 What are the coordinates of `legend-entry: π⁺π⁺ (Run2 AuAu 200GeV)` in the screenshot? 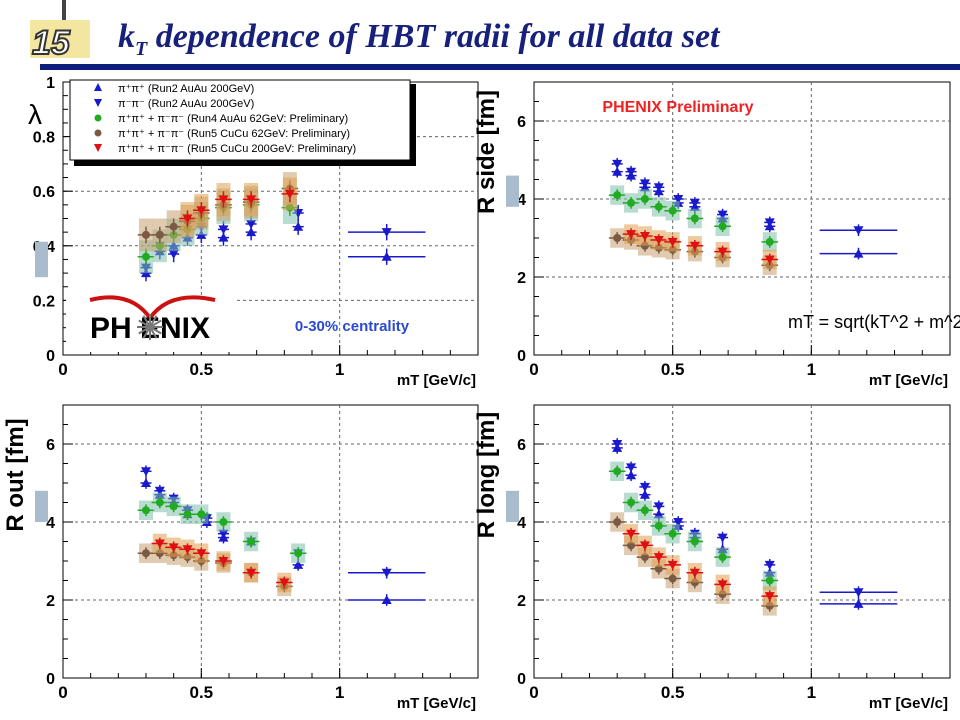 It's located at (186, 89).